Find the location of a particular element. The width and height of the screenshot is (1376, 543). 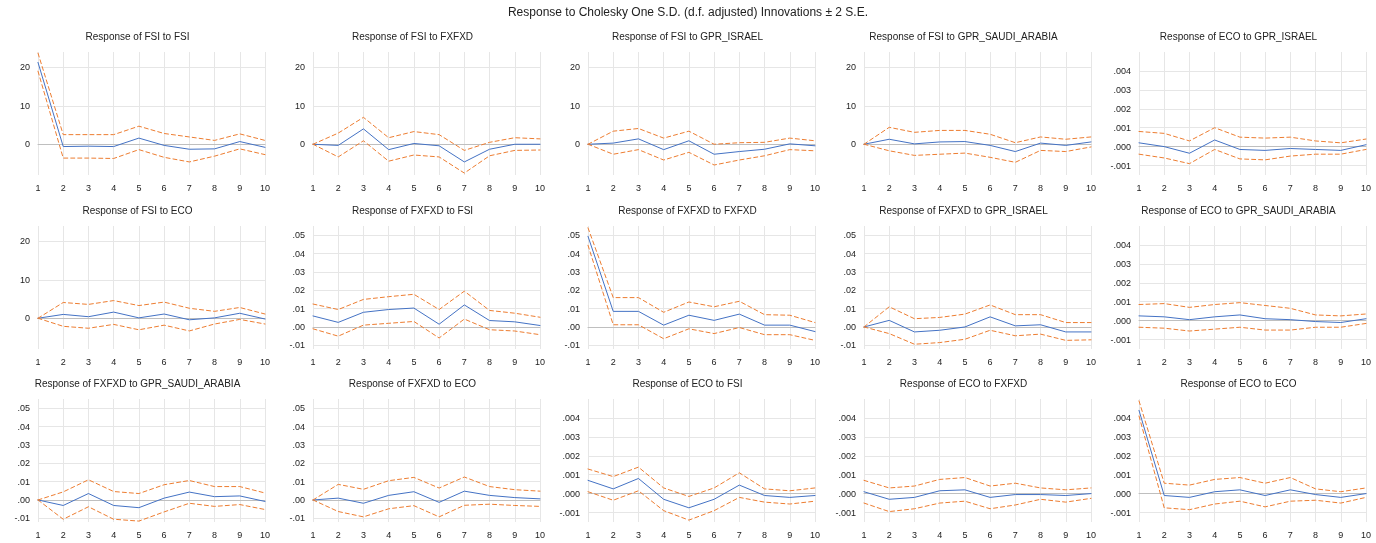

chart-title: Response of FSI to FSI is located at coordinates (137, 36).